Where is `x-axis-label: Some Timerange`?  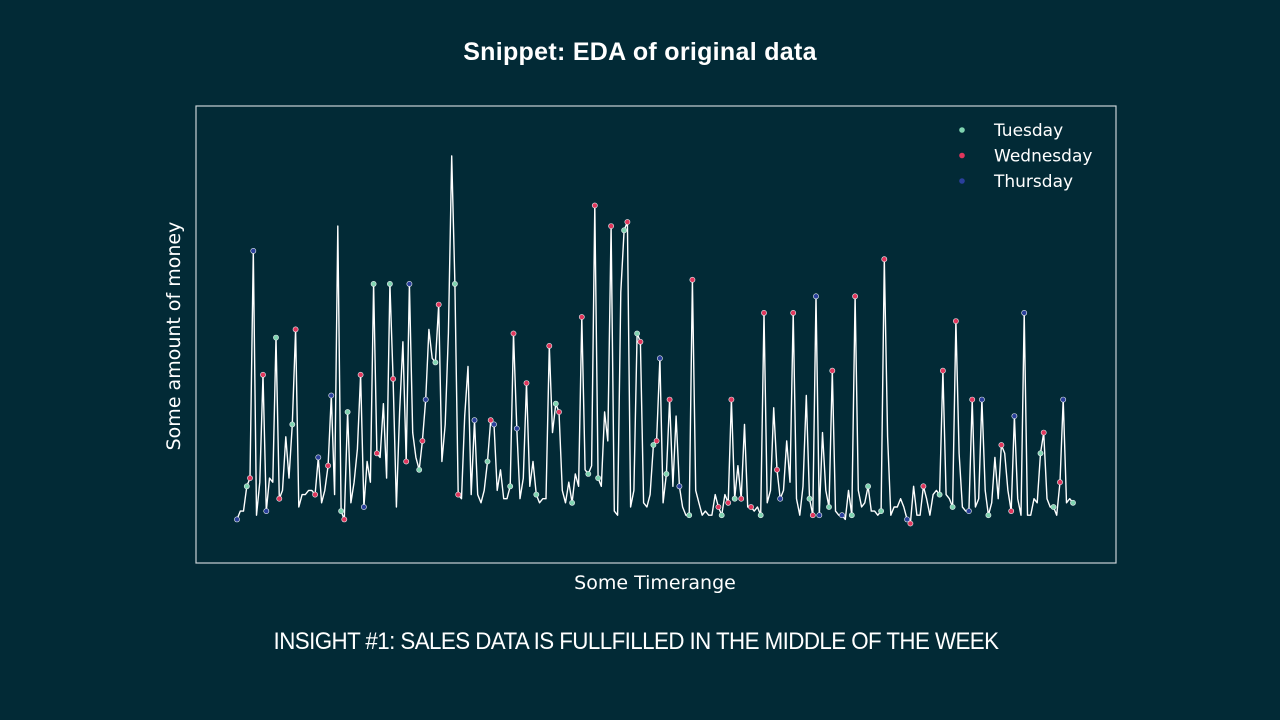
x-axis-label: Some Timerange is located at coordinates (655, 583).